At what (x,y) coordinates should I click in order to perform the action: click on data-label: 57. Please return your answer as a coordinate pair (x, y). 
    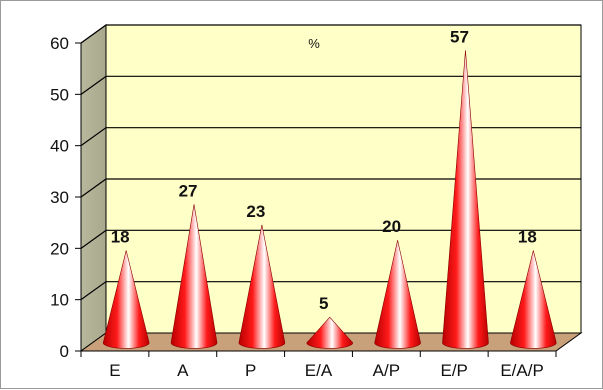
    Looking at the image, I should click on (459, 36).